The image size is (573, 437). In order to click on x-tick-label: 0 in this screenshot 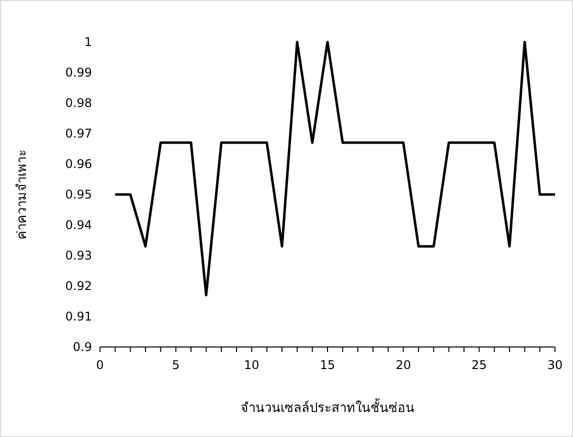, I will do `click(100, 365)`.